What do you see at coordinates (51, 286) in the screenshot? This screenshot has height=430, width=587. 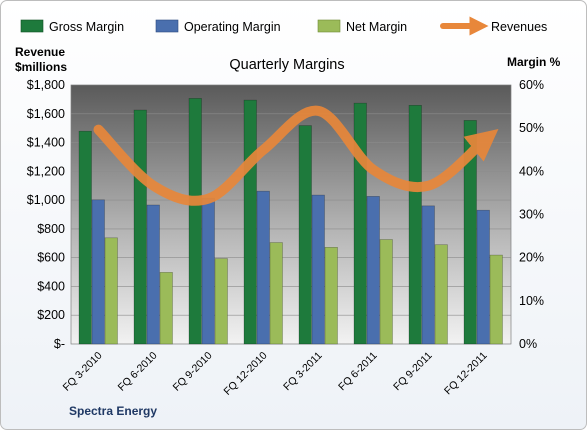 I see `left-tick-label: $400` at bounding box center [51, 286].